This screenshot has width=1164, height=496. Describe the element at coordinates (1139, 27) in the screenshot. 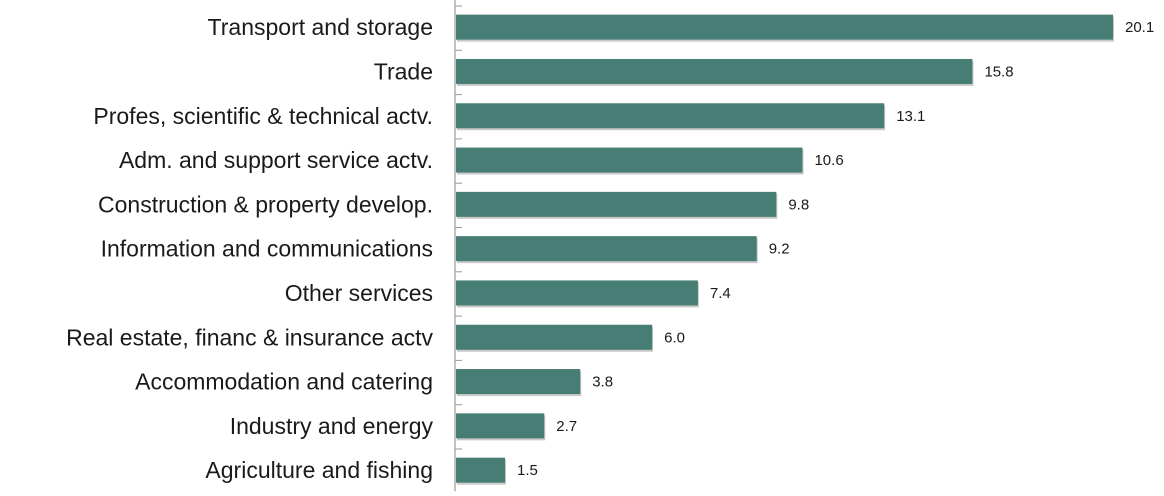

I see `data-label: 20.1` at that location.